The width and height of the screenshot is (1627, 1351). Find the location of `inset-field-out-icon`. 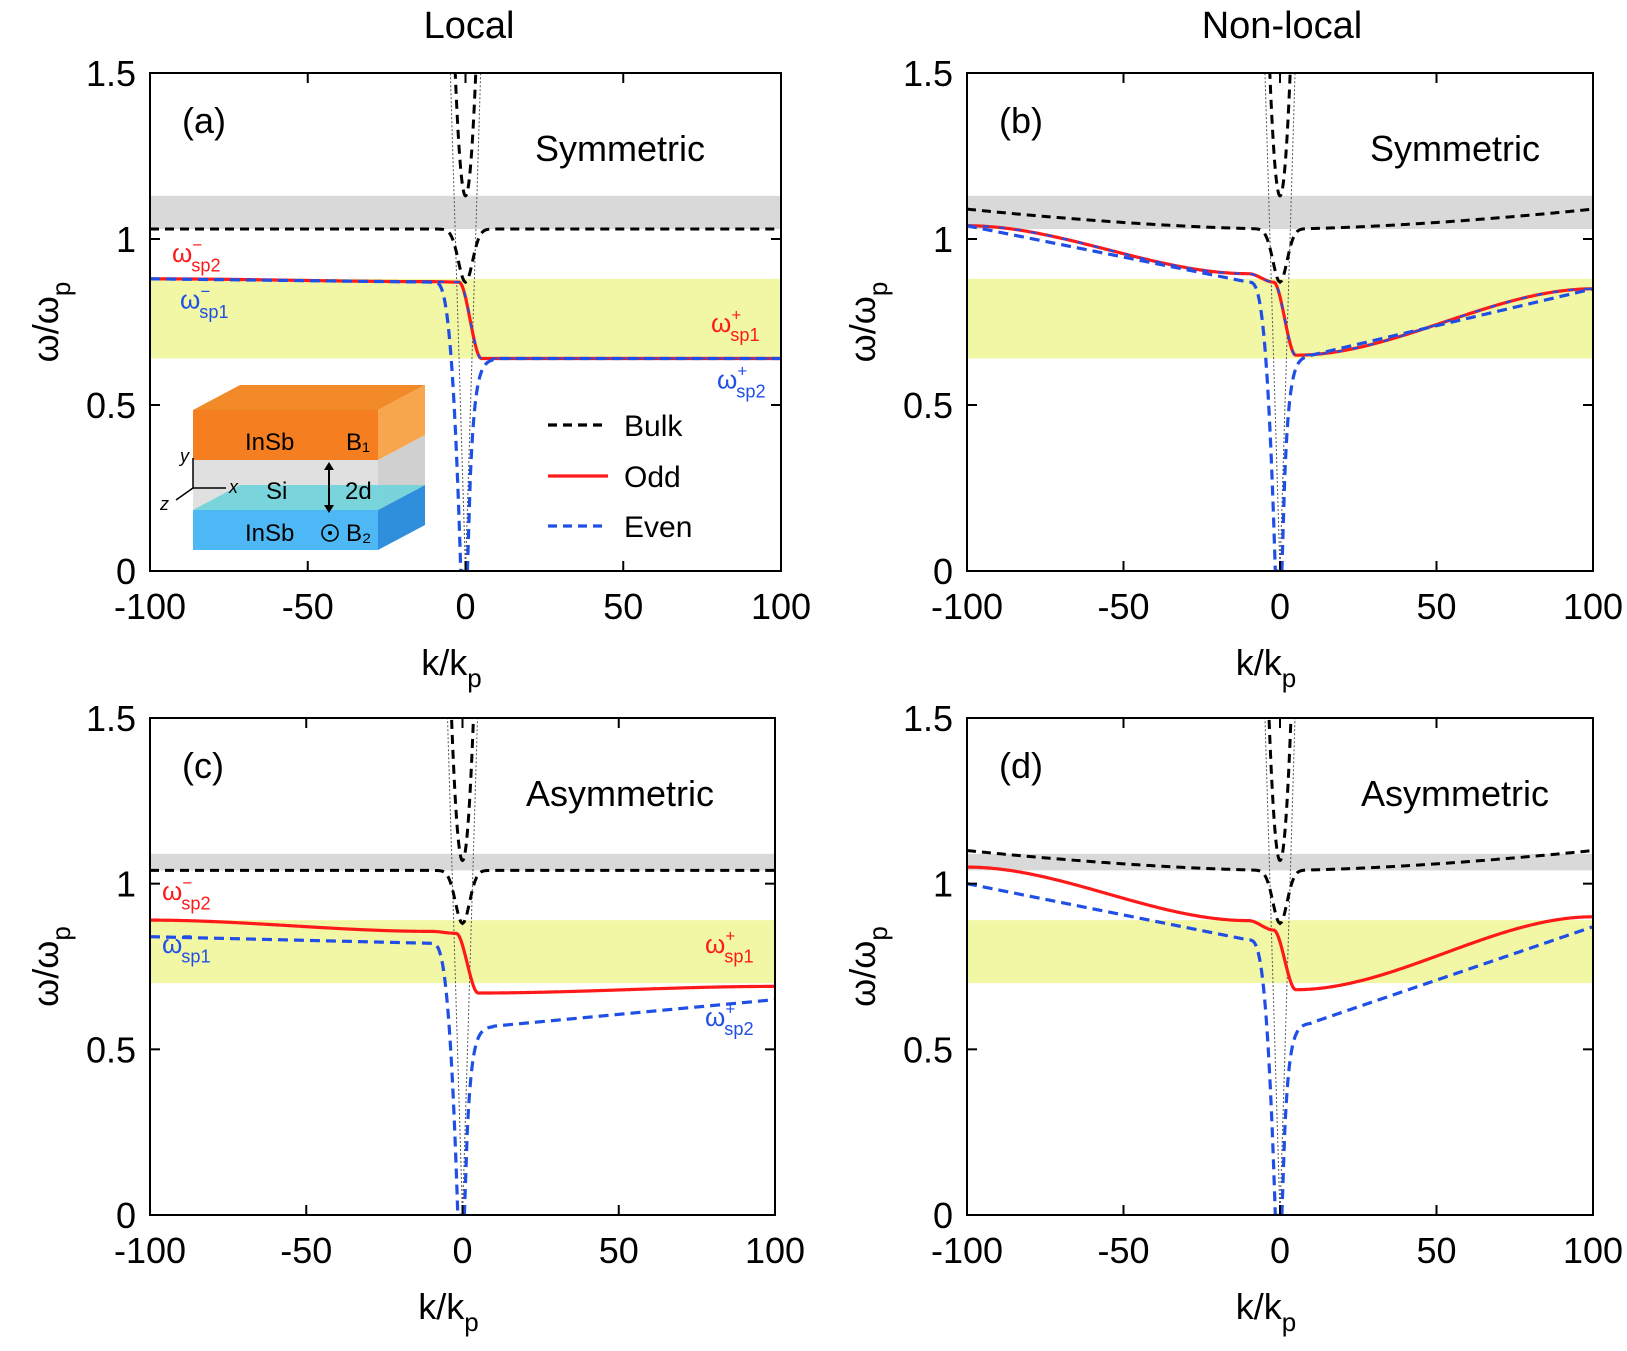

inset-field-out-icon is located at coordinates (330, 533).